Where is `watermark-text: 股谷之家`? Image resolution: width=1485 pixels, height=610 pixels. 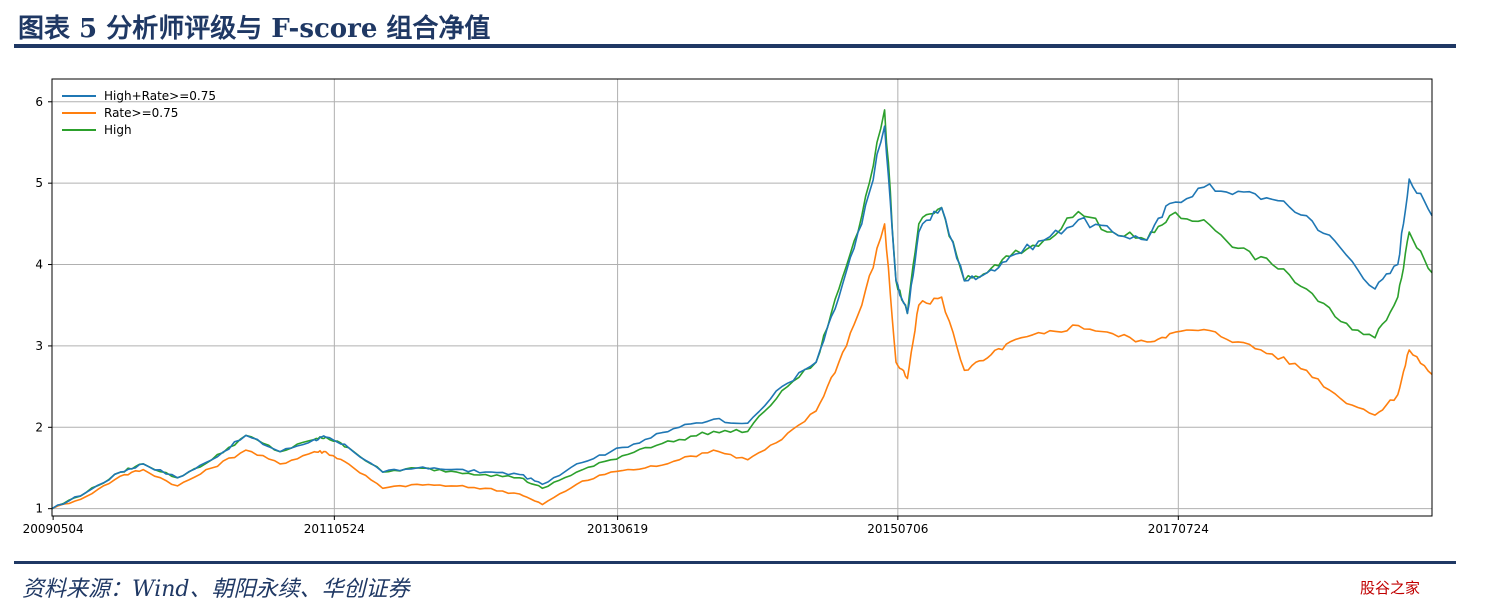
watermark-text: 股谷之家 is located at coordinates (1390, 588).